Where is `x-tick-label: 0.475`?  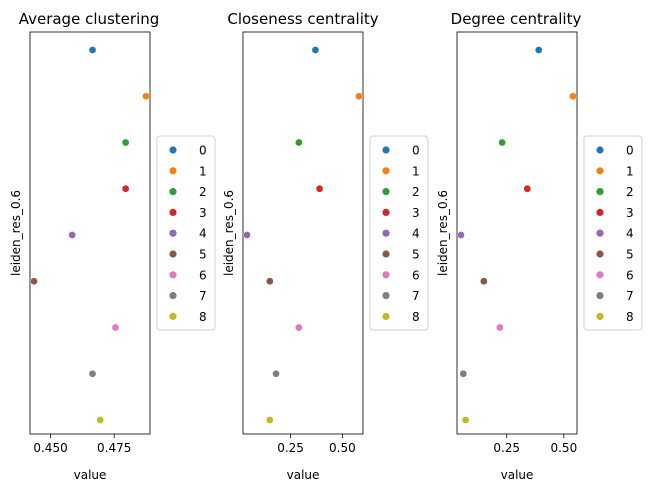
x-tick-label: 0.475 is located at coordinates (114, 448).